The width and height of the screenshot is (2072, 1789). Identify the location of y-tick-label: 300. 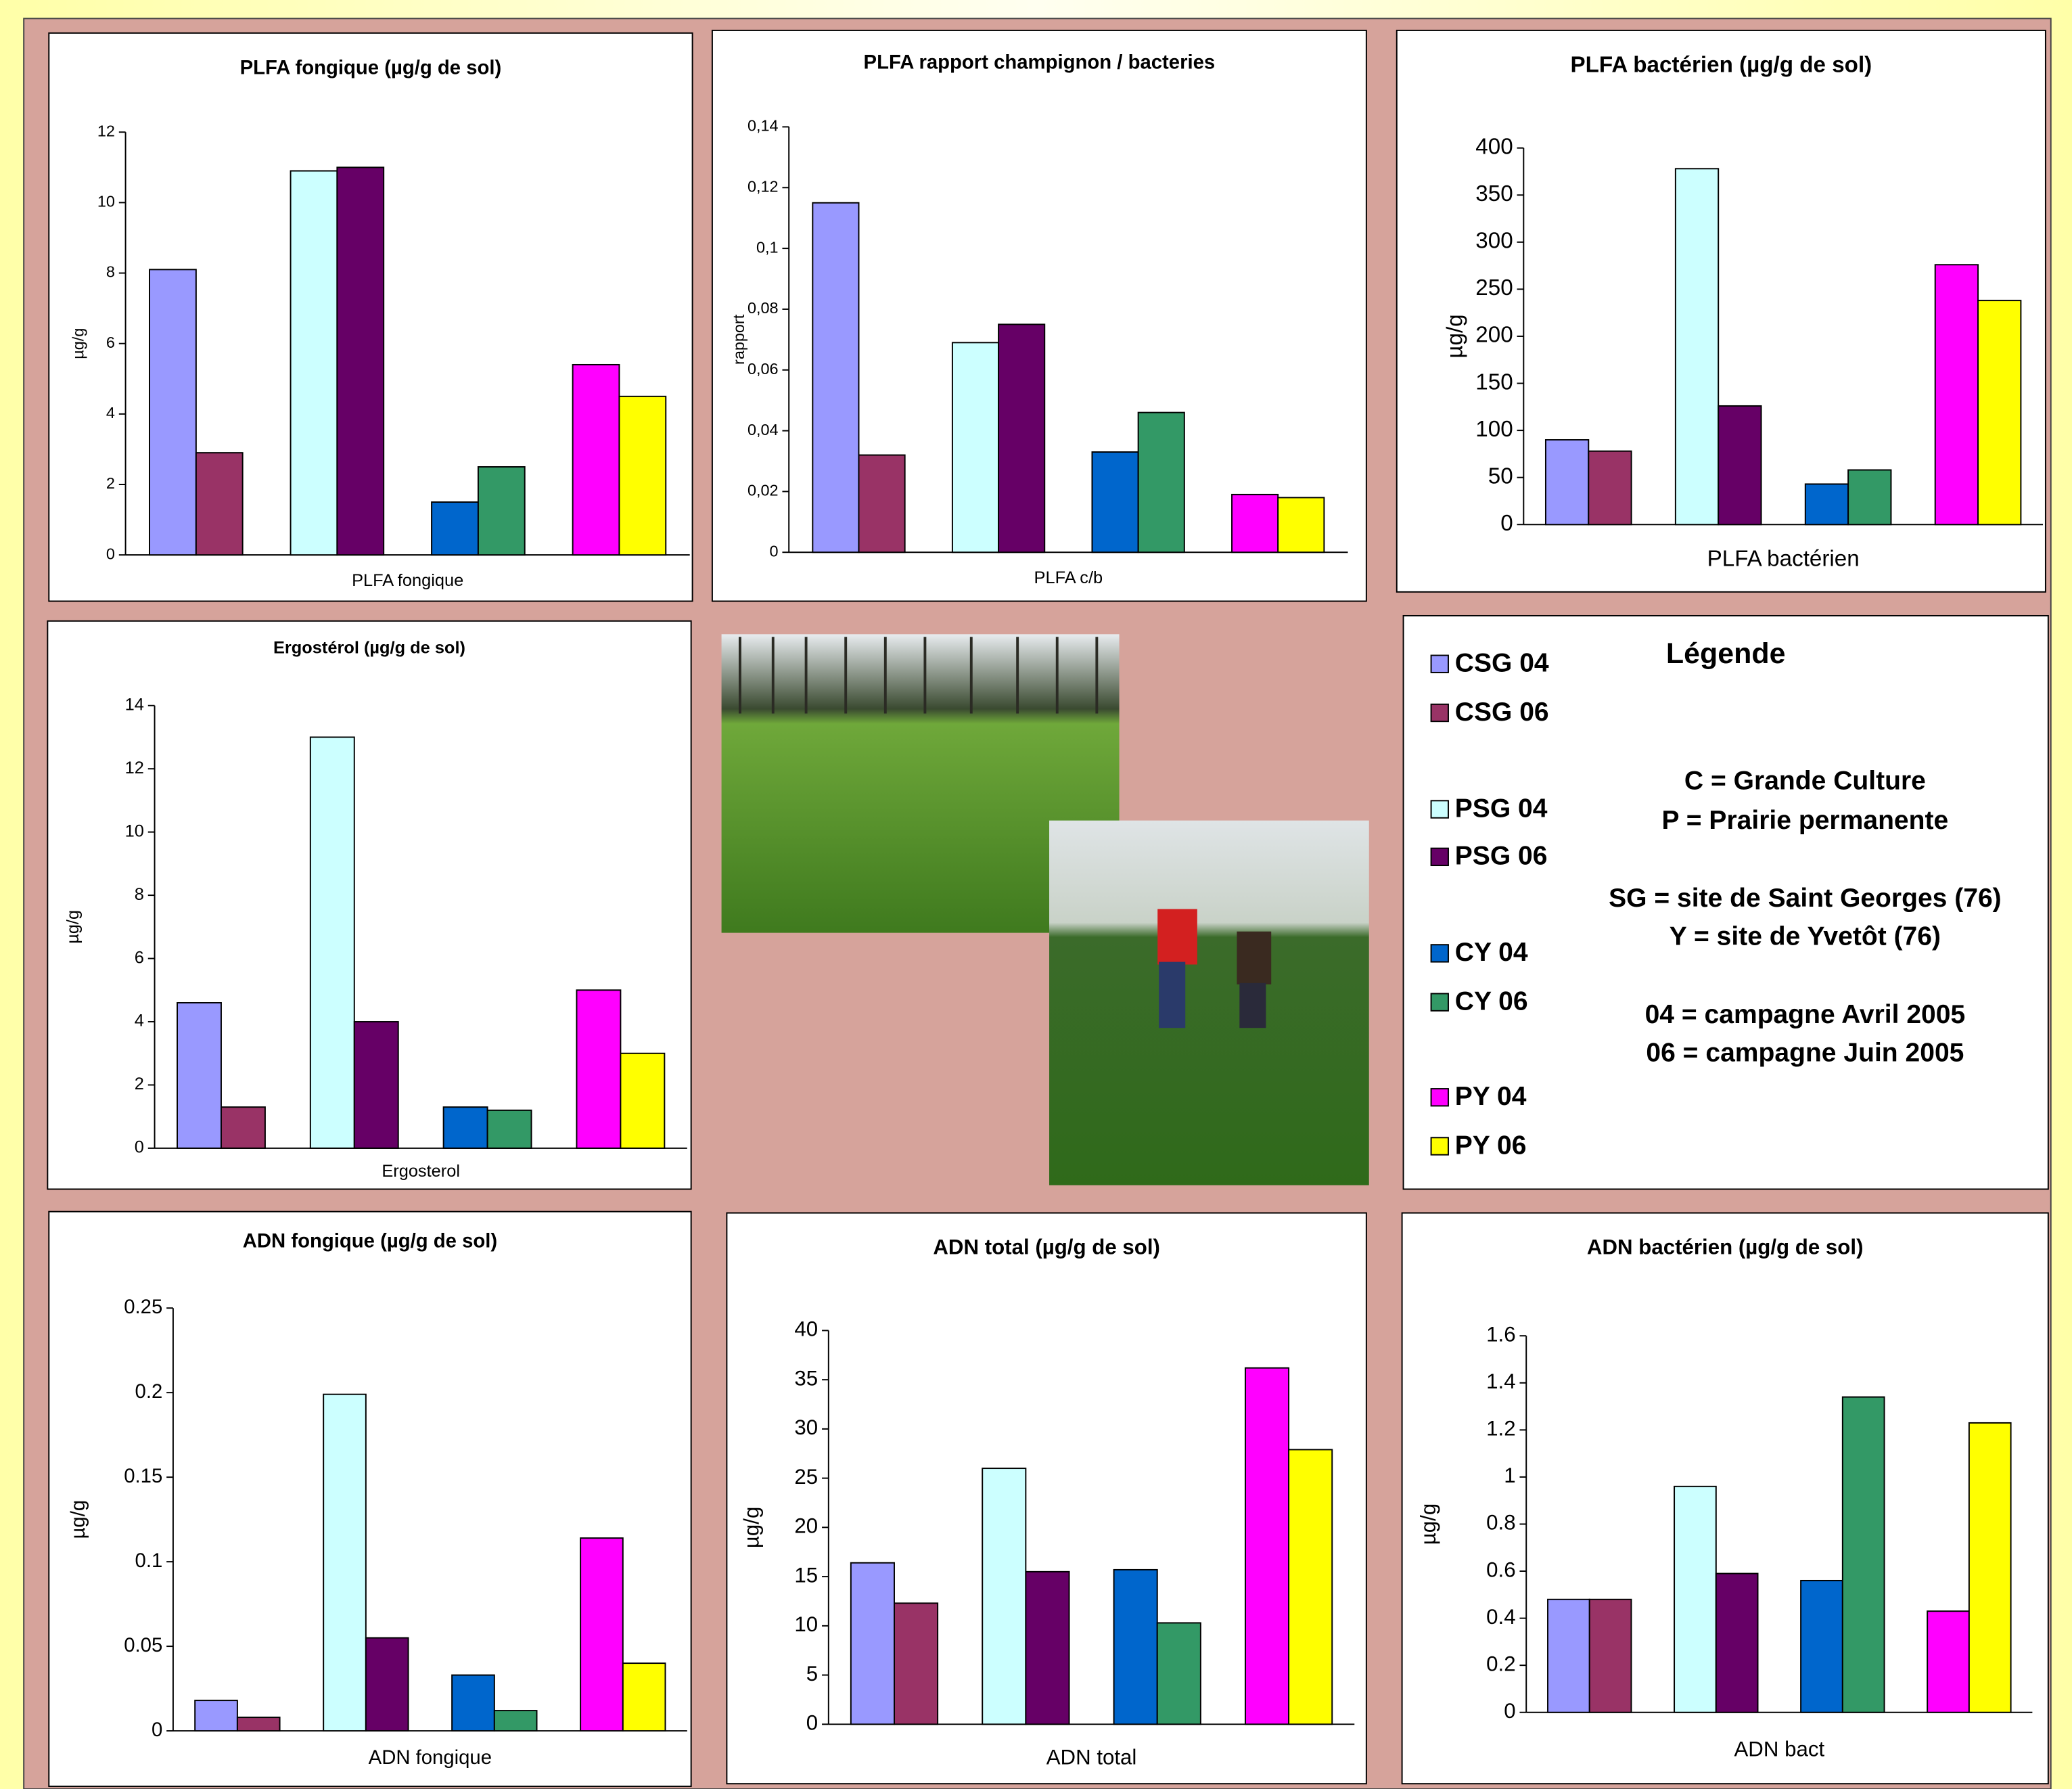
(1494, 241).